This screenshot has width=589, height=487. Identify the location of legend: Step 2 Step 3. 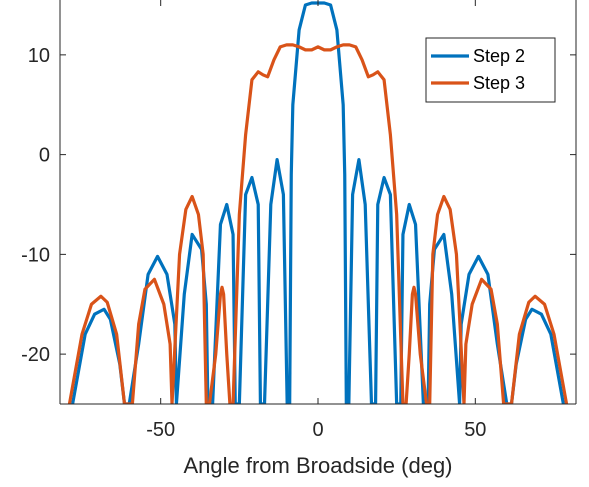
(490, 70).